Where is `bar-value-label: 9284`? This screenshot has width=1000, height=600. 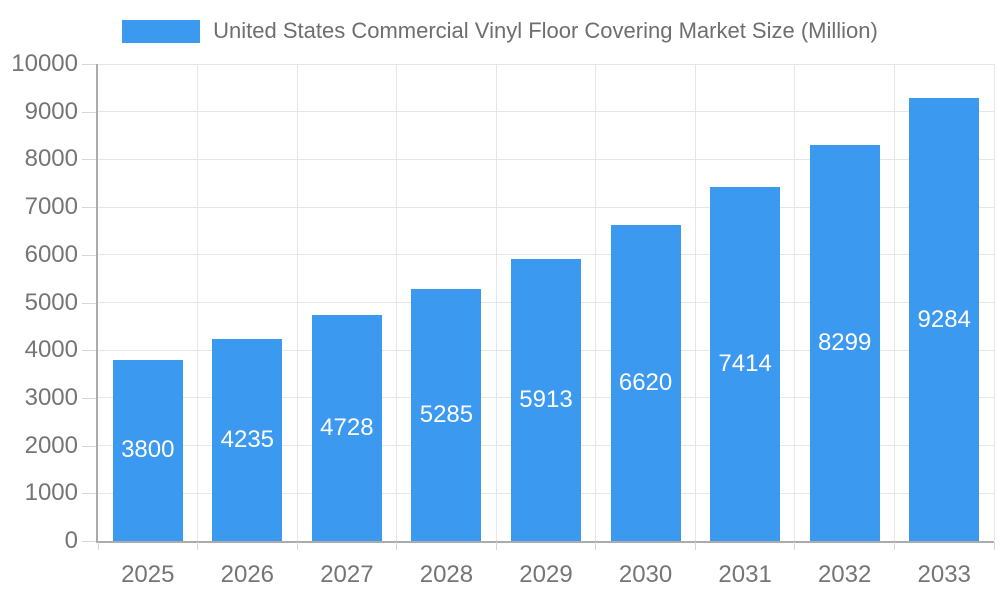 bar-value-label: 9284 is located at coordinates (944, 319).